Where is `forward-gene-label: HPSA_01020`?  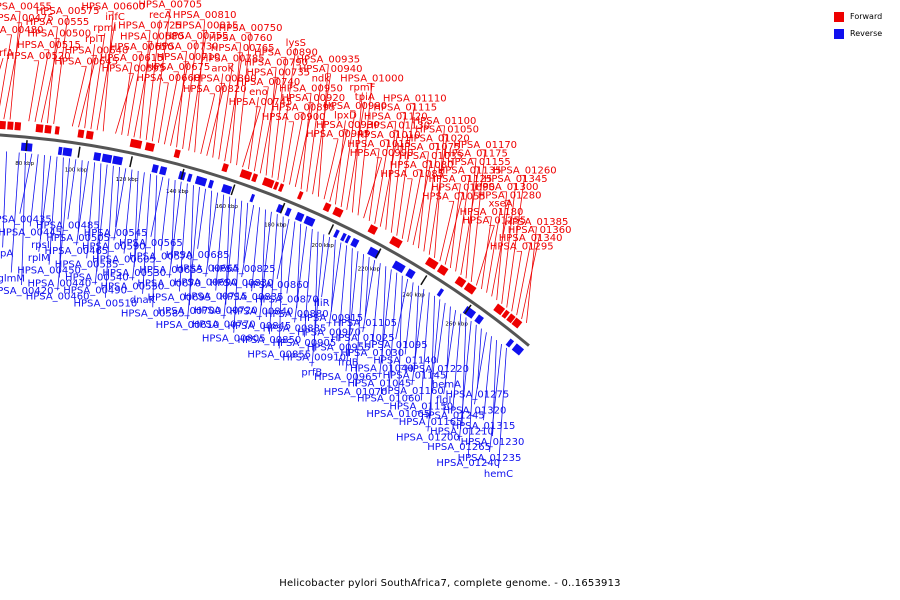 forward-gene-label: HPSA_01020 is located at coordinates (438, 138).